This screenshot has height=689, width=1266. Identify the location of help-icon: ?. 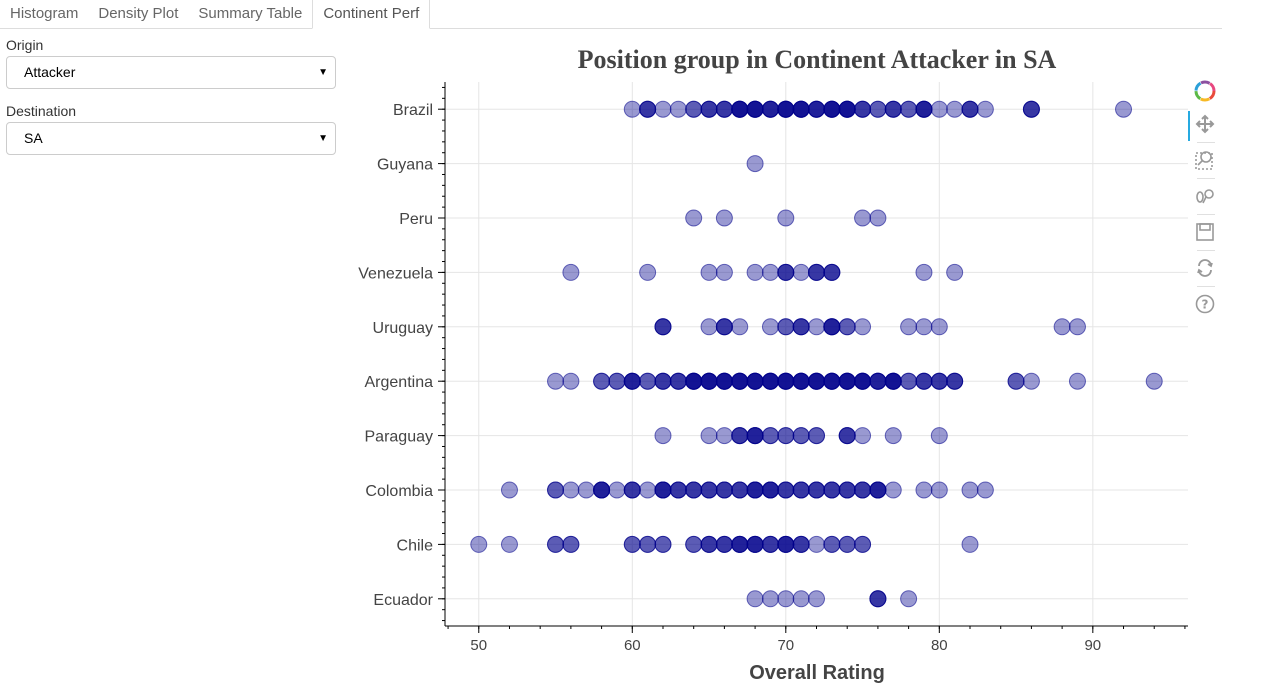
(1205, 304).